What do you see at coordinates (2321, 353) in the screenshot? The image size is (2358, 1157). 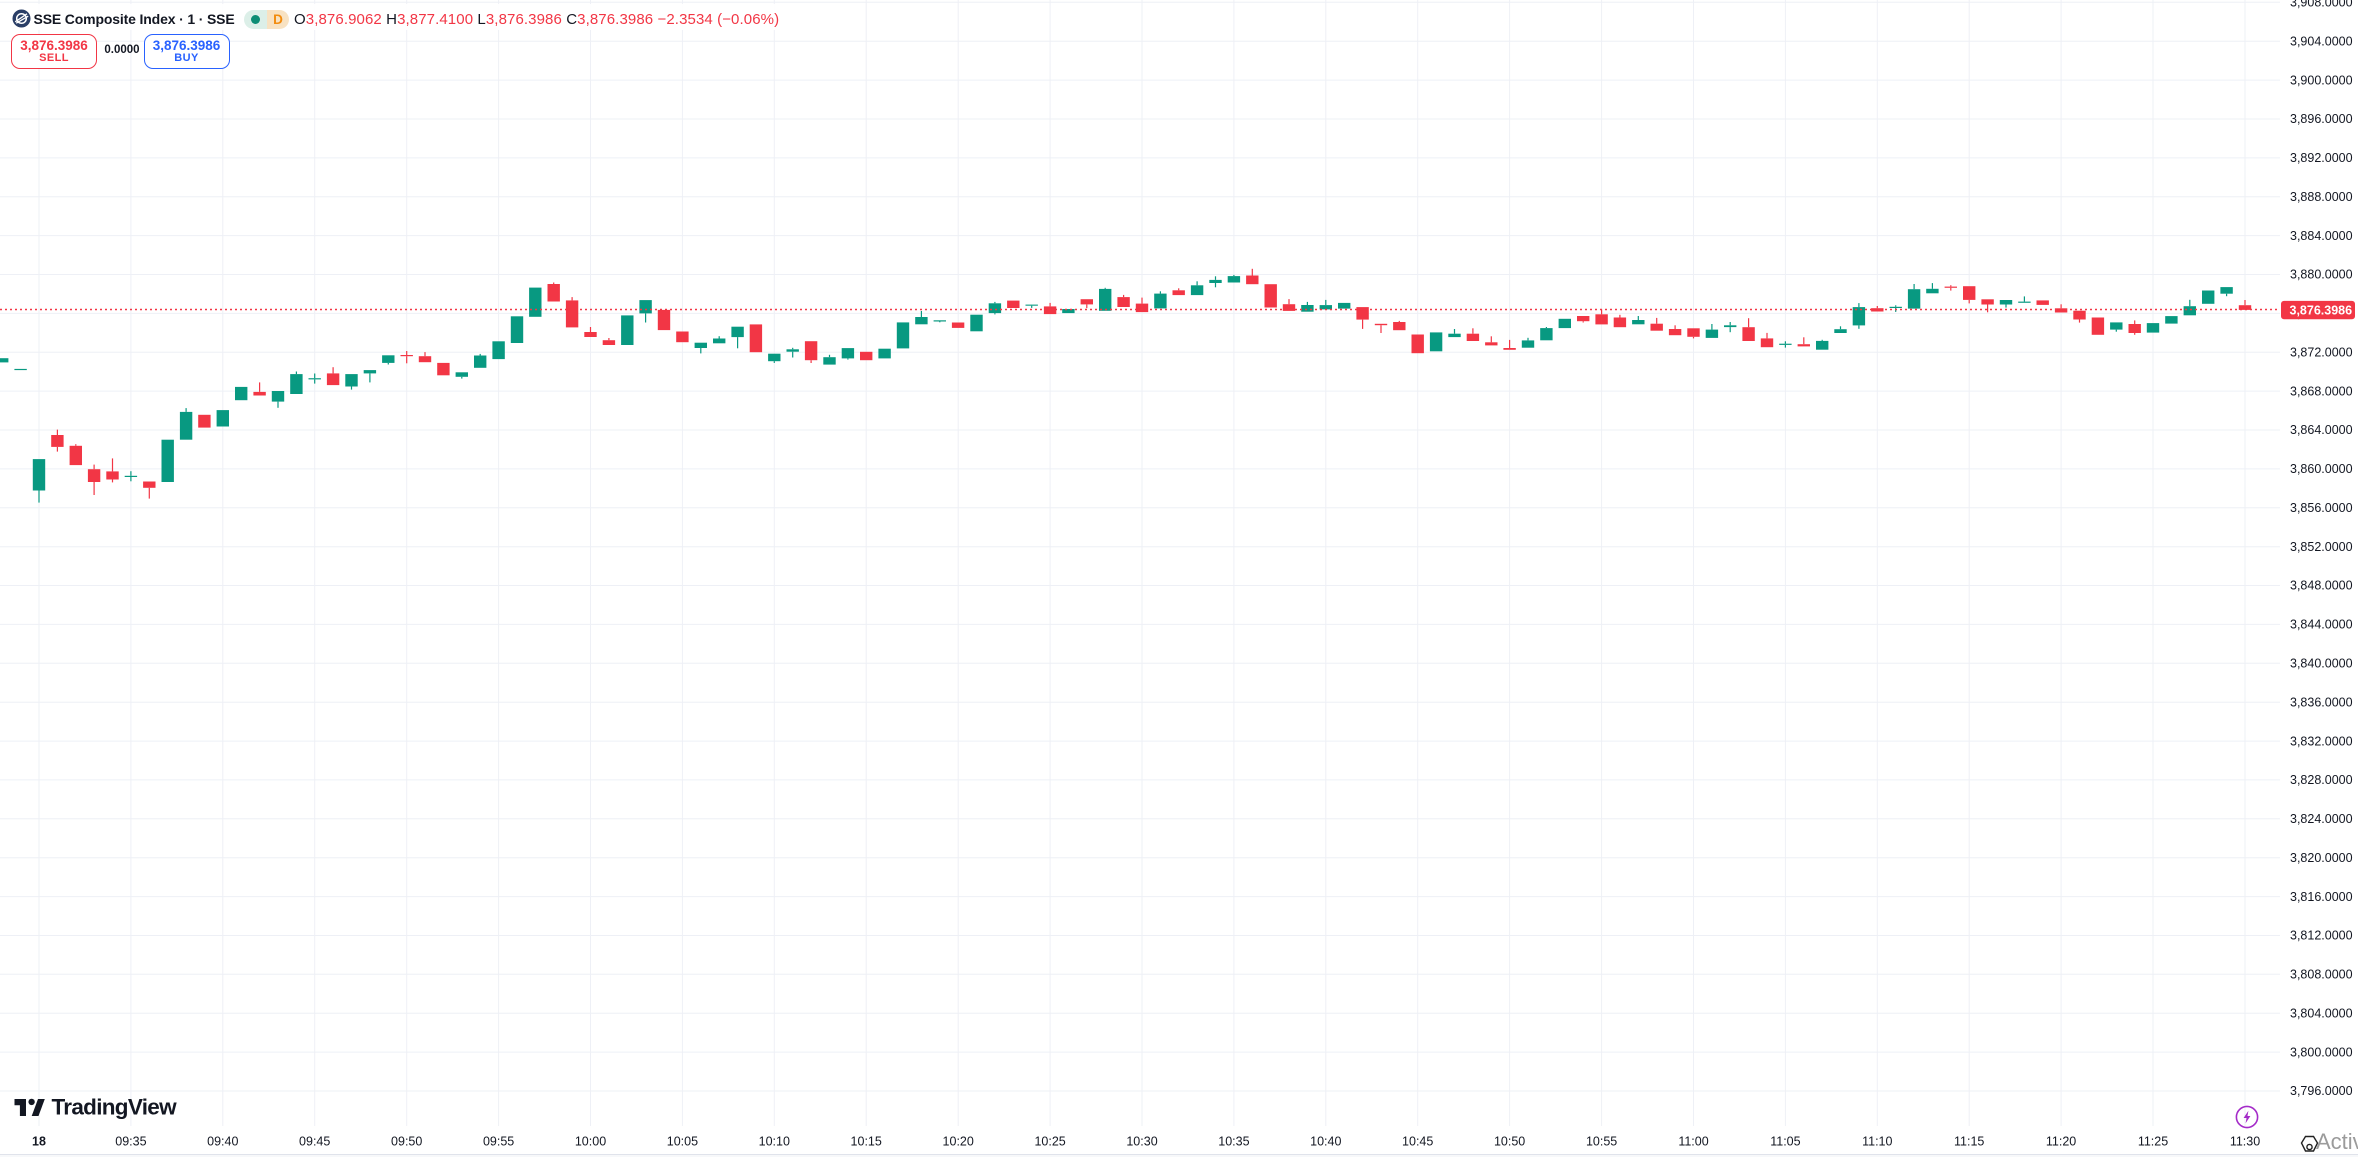 I see `svg-text: 3,872.0000` at bounding box center [2321, 353].